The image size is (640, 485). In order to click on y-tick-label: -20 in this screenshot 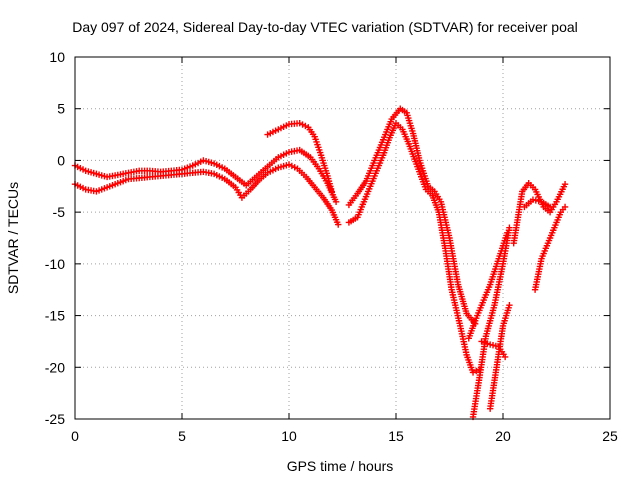, I will do `click(55, 367)`.